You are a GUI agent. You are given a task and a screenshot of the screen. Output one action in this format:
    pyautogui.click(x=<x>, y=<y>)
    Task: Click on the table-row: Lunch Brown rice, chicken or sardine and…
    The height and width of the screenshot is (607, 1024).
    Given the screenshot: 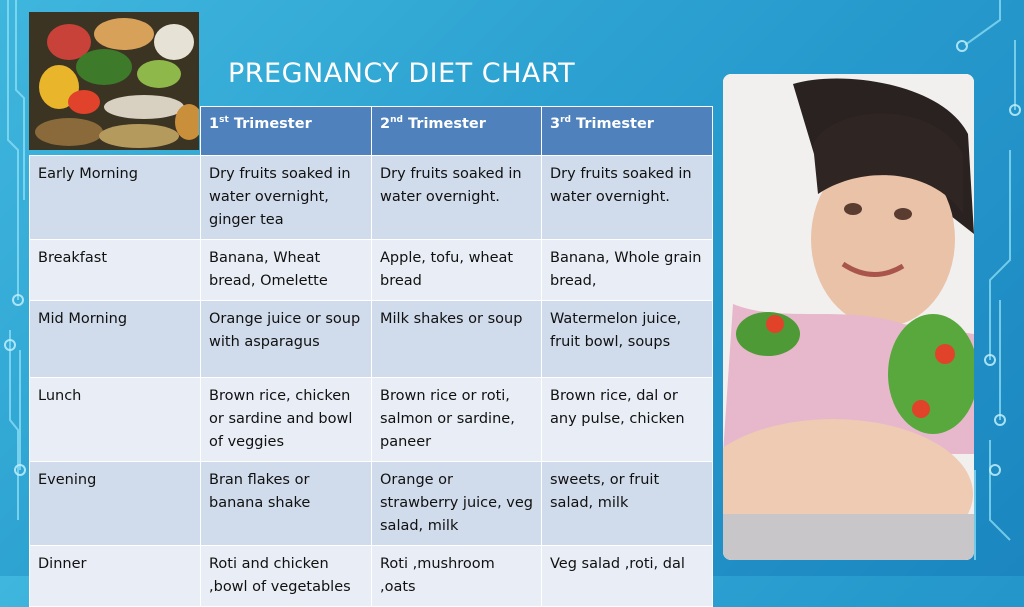 What is the action you would take?
    pyautogui.click(x=371, y=419)
    